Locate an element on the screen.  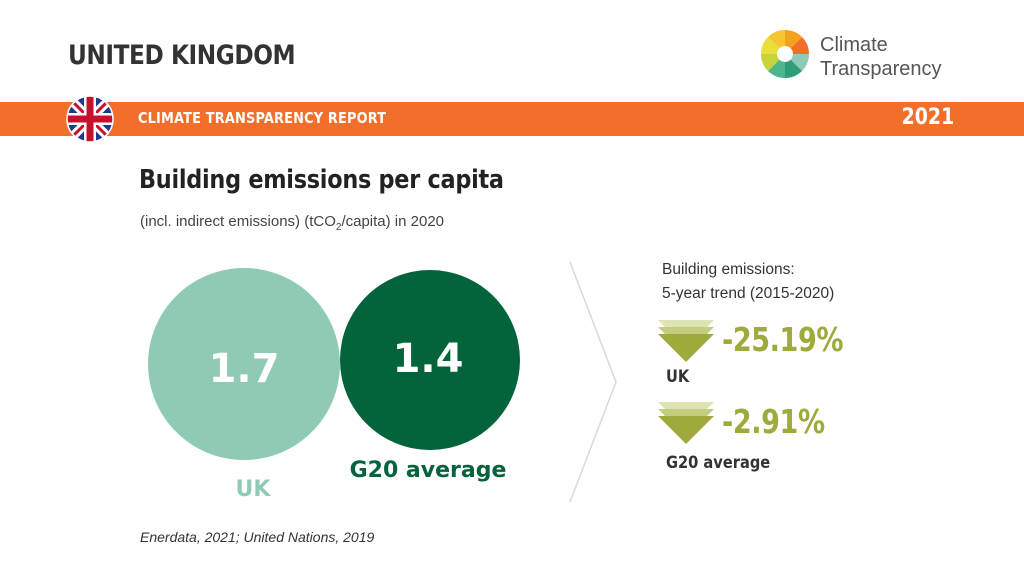
subtitle-post: /capita) in 2020 is located at coordinates (393, 221).